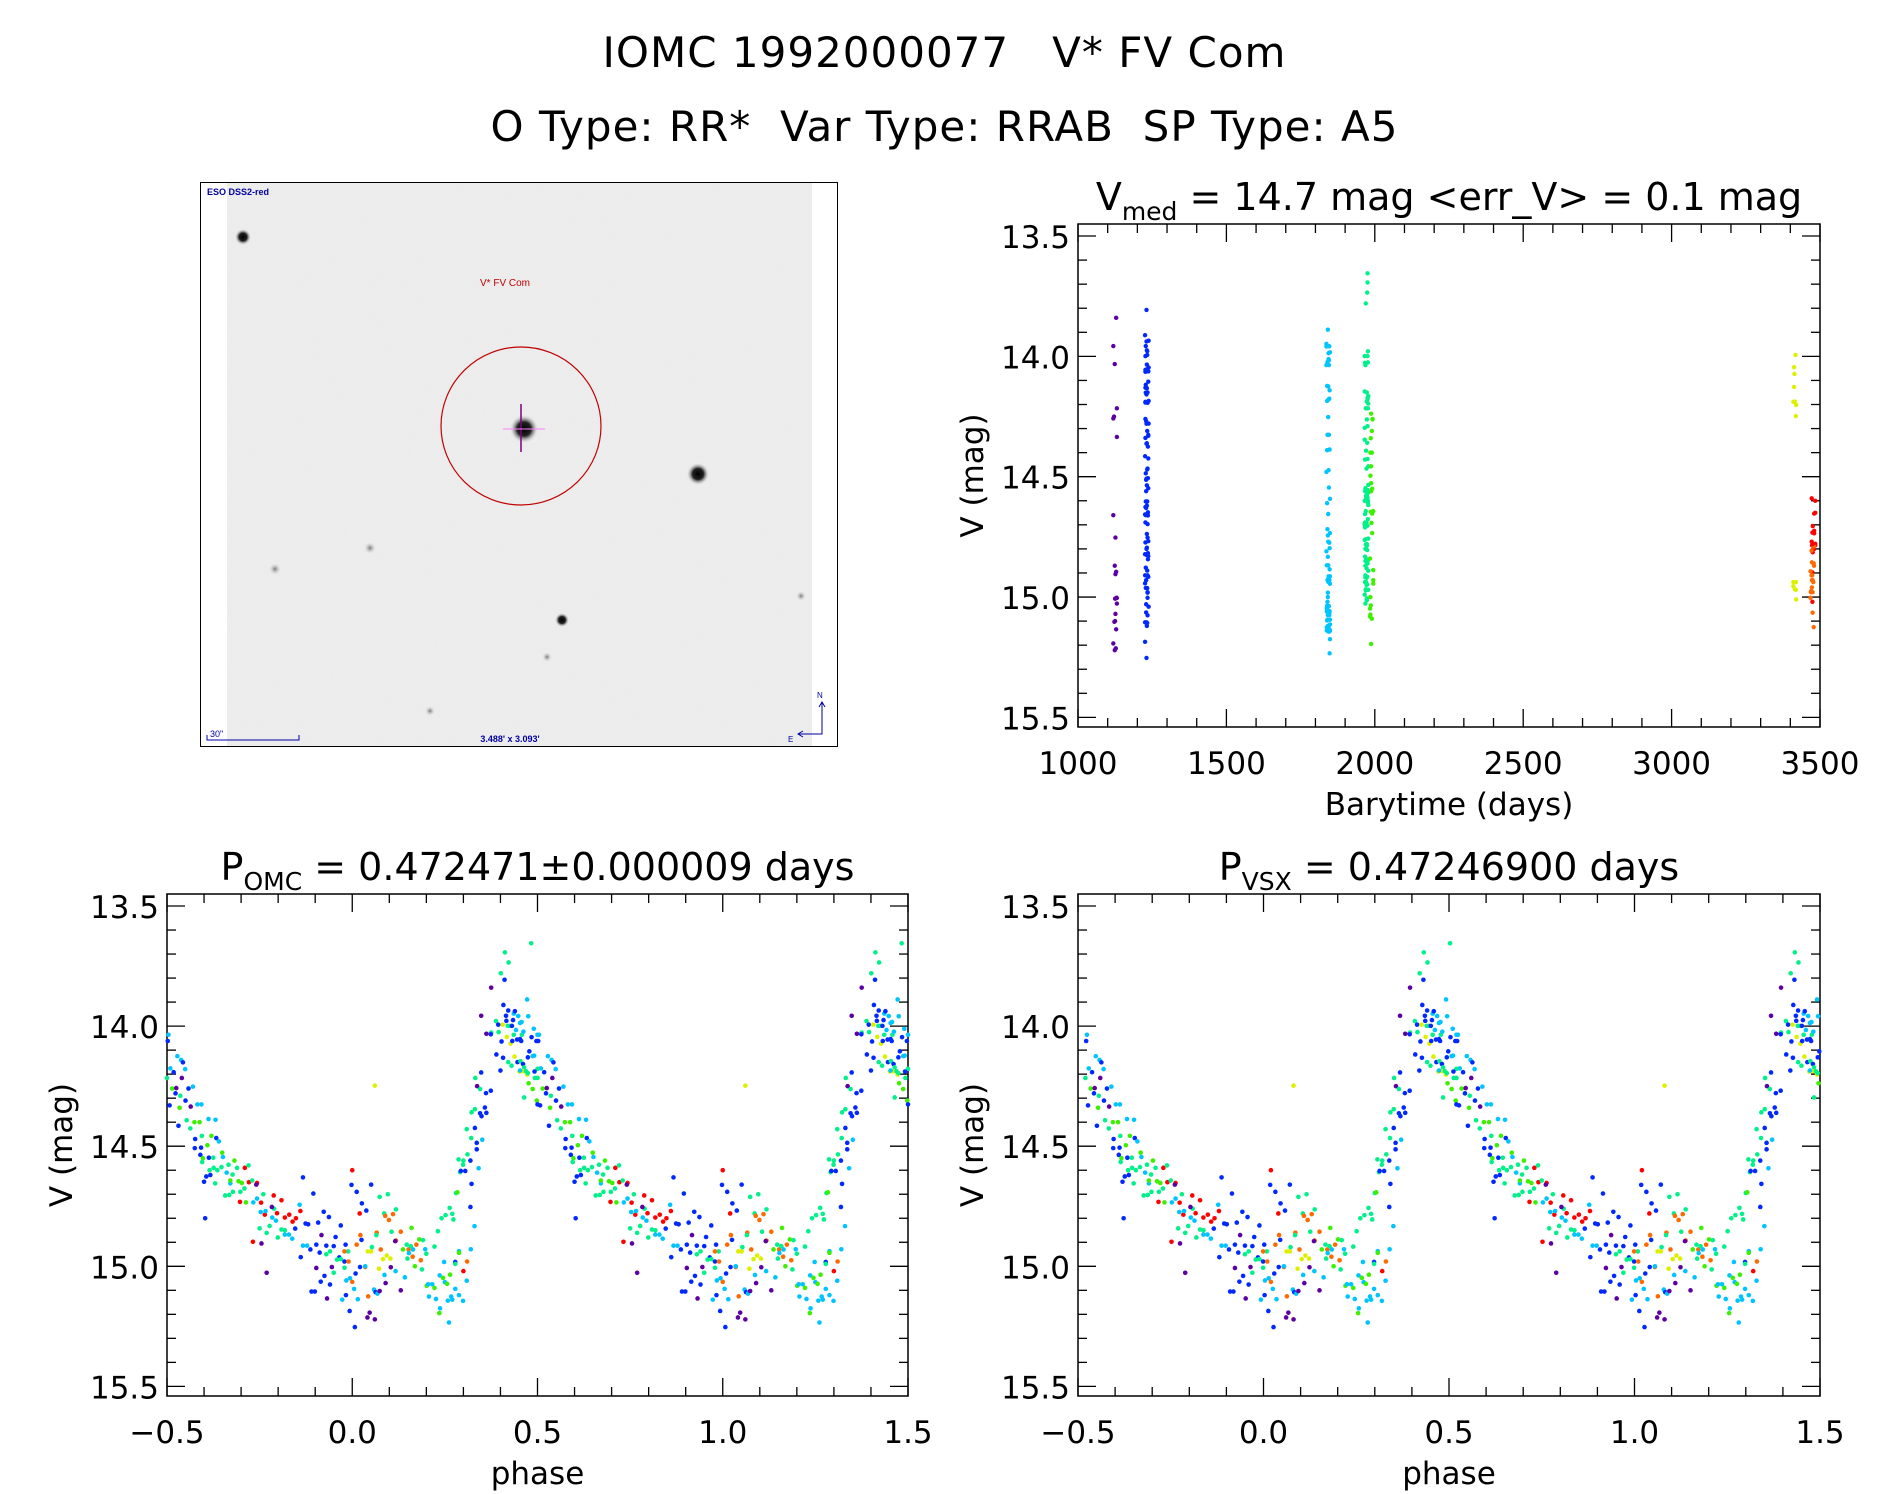  I want to click on fov-label: 3.488' x 3.093', so click(509, 739).